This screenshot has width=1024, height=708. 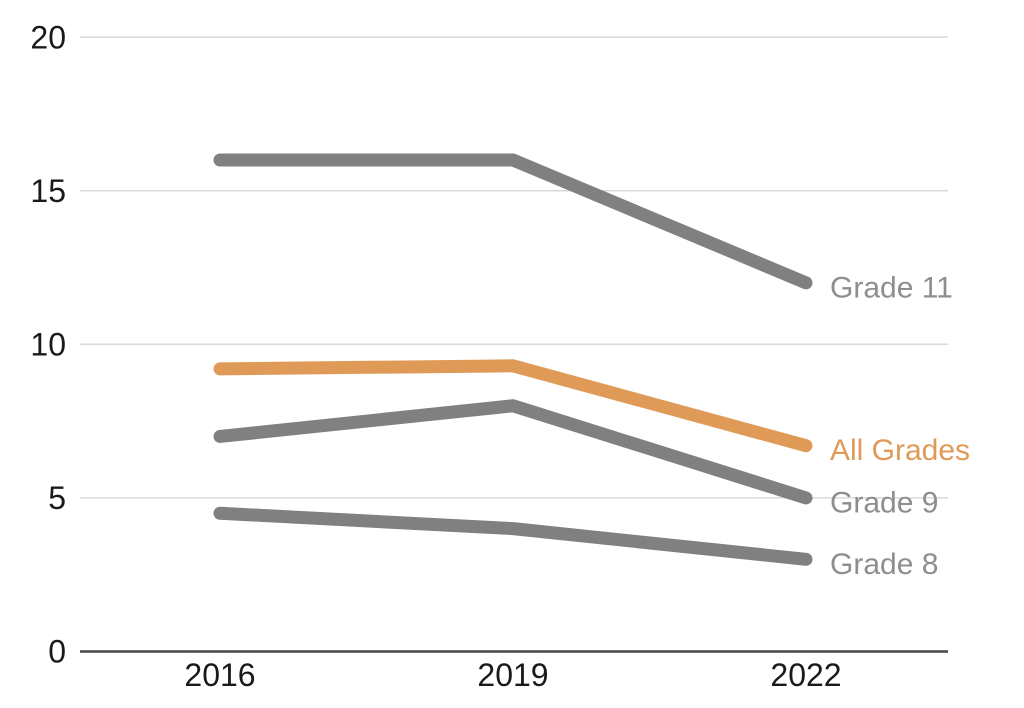 What do you see at coordinates (48, 37) in the screenshot?
I see `y-axis-tick-label: 20` at bounding box center [48, 37].